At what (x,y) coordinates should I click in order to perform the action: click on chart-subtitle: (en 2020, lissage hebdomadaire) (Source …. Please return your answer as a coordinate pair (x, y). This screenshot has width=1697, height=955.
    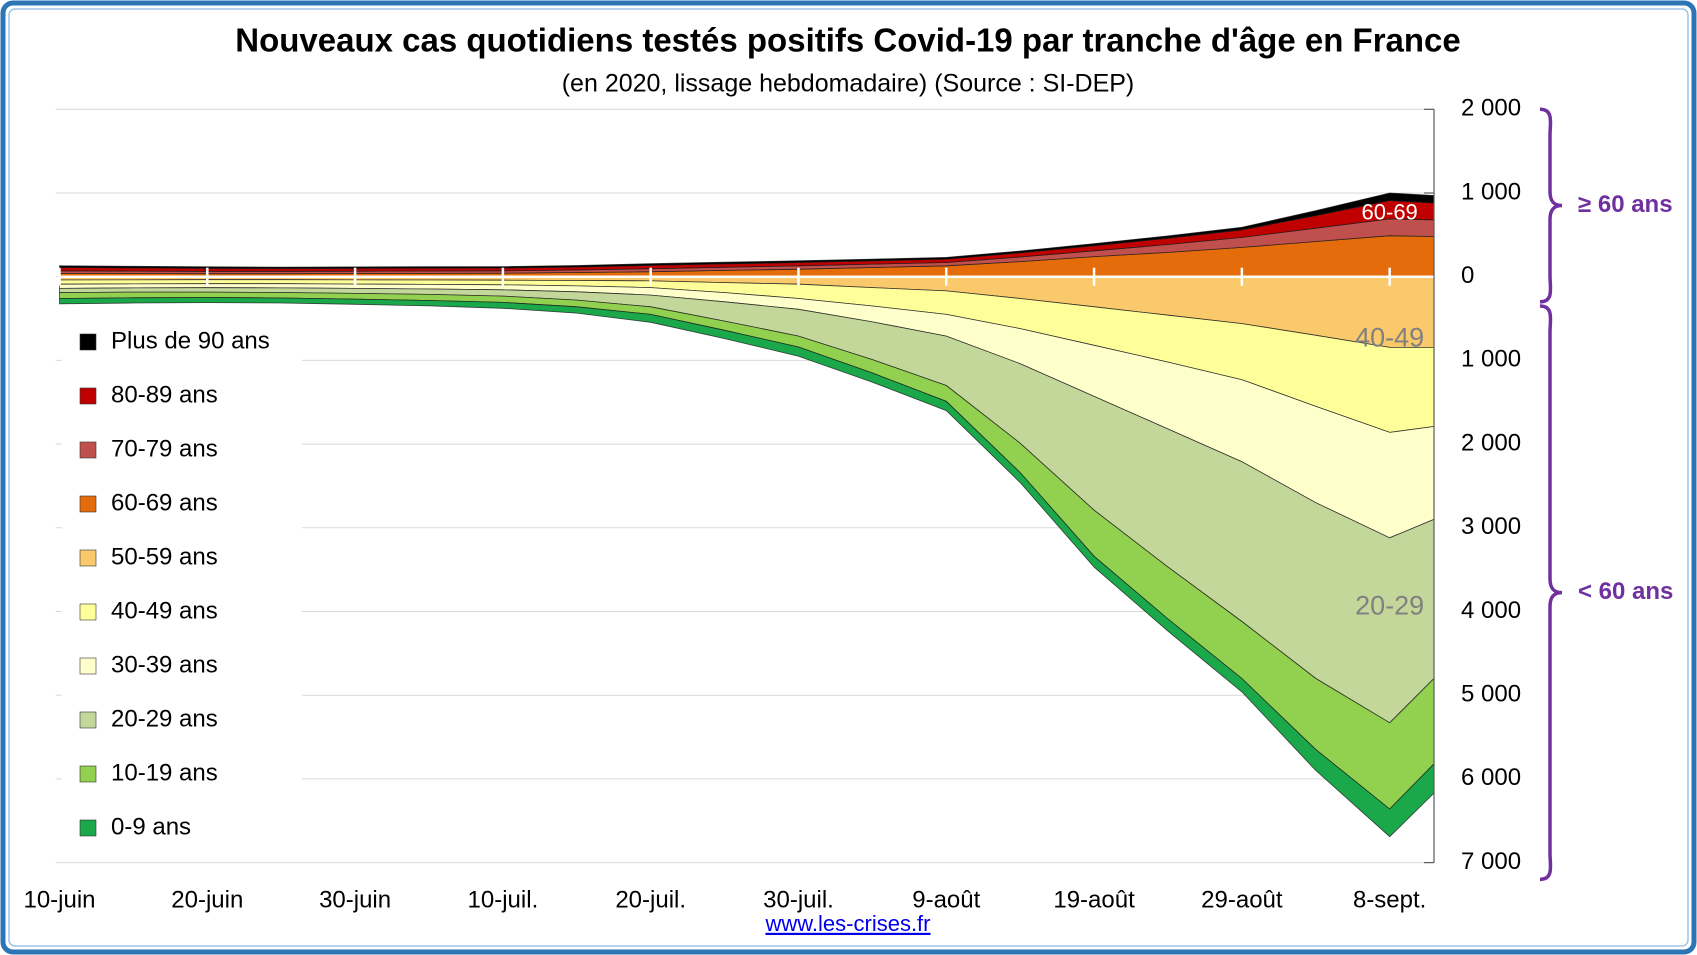
    Looking at the image, I should click on (848, 84).